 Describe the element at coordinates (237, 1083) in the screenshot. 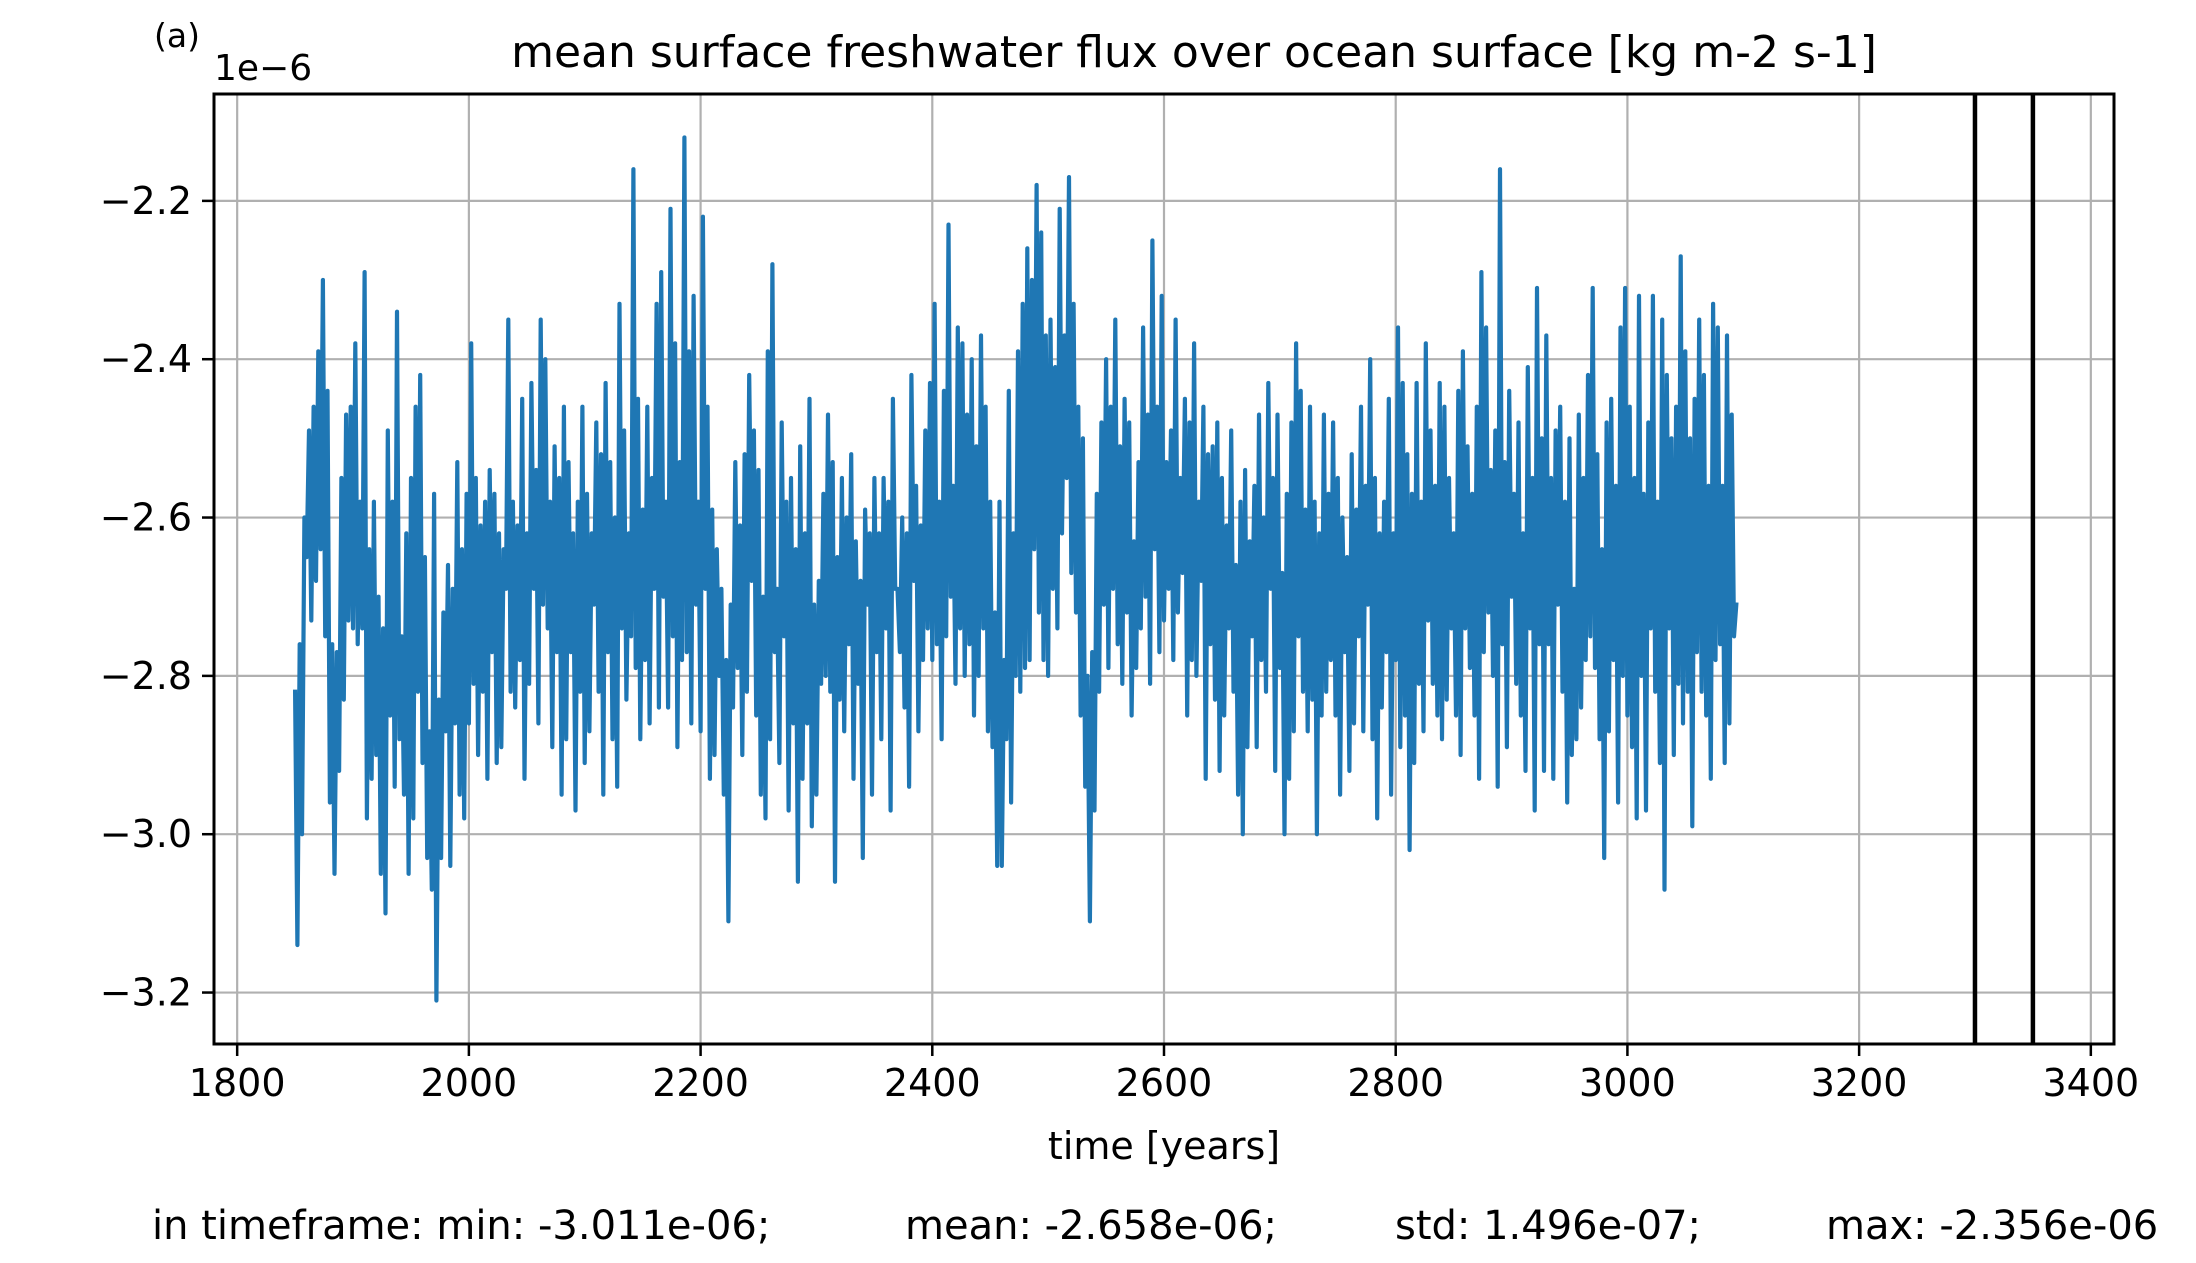

I see `x-tick-label: 1800` at that location.